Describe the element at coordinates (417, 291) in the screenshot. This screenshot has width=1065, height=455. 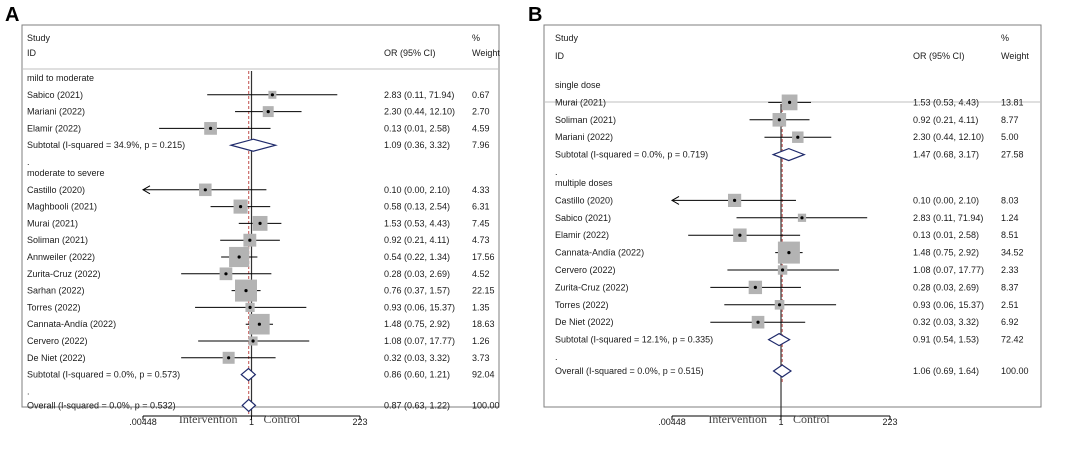
I see `study-or-ci: 0.76 (0.37, 1.57)` at that location.